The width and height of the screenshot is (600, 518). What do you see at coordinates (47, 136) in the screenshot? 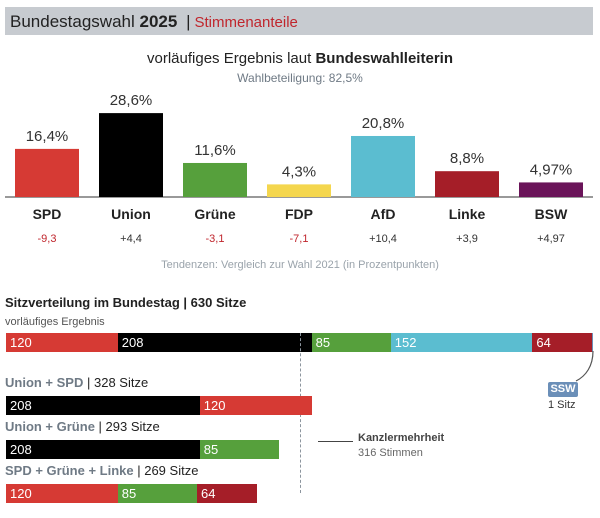
I see `data-label: 16,4%` at bounding box center [47, 136].